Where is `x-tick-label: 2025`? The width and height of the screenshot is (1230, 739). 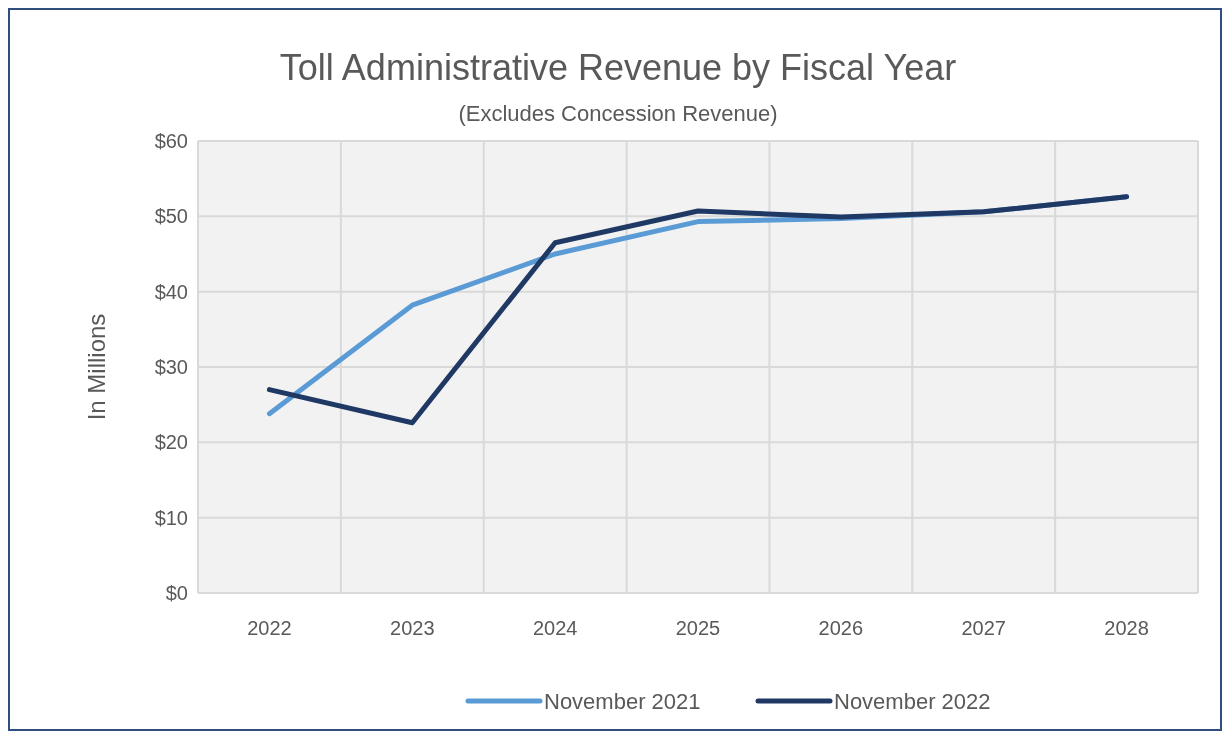 x-tick-label: 2025 is located at coordinates (698, 628).